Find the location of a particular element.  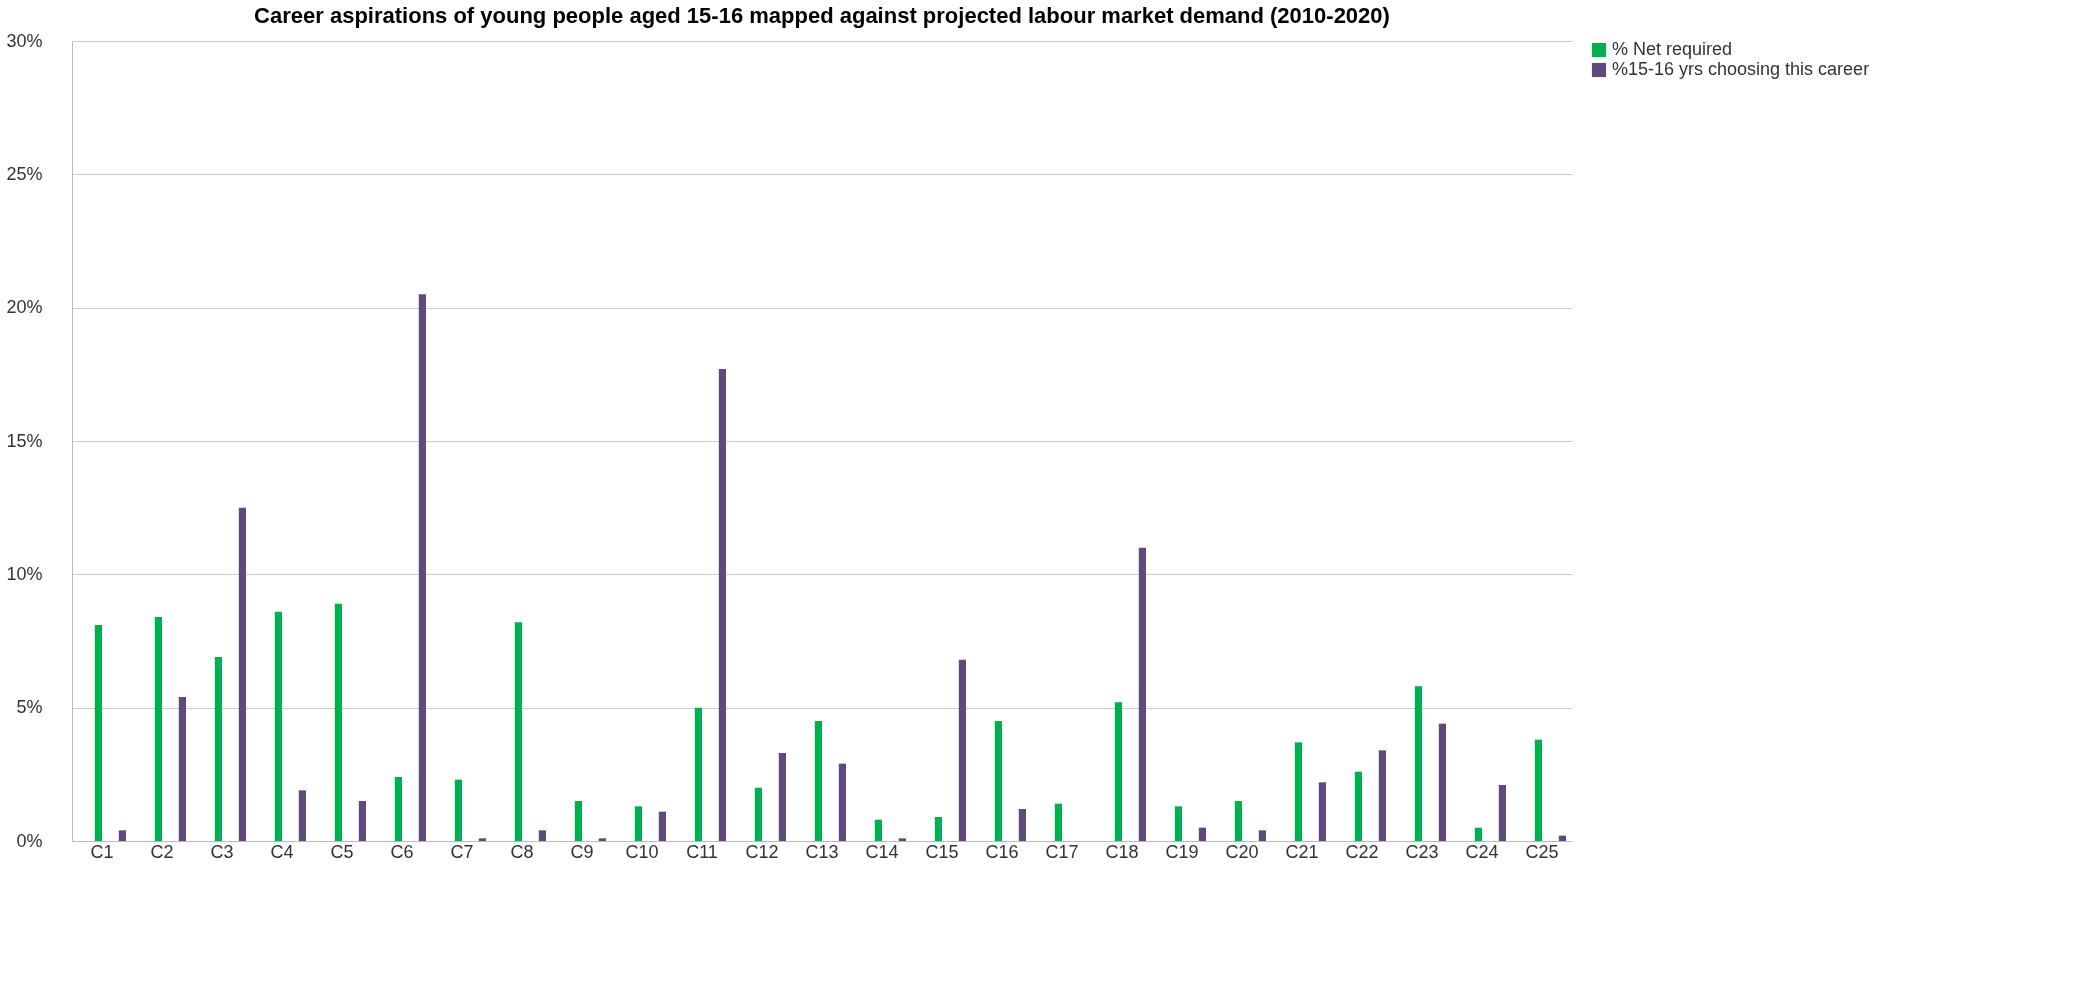

x-tick-label: C10 is located at coordinates (642, 851).